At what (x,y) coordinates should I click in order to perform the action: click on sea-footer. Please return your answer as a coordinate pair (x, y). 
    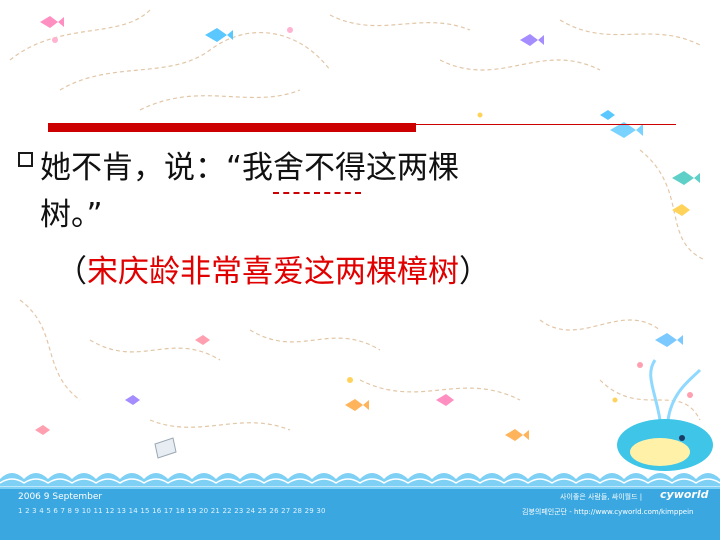
    Looking at the image, I should click on (360, 506).